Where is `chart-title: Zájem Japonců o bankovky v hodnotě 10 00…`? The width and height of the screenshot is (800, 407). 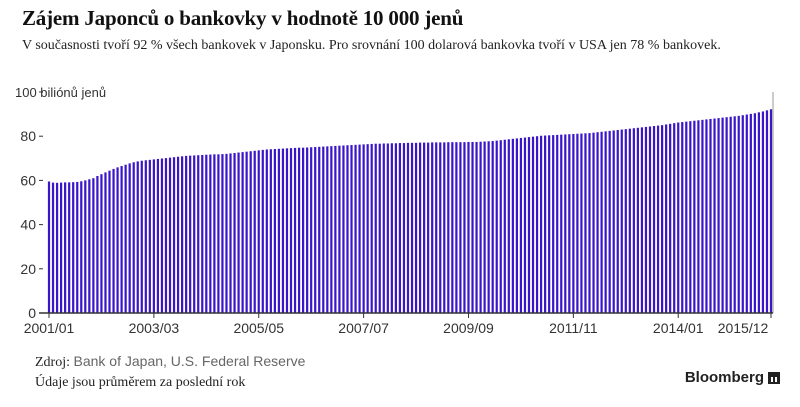 chart-title: Zájem Japonců o bankovky v hodnotě 10 00… is located at coordinates (243, 18).